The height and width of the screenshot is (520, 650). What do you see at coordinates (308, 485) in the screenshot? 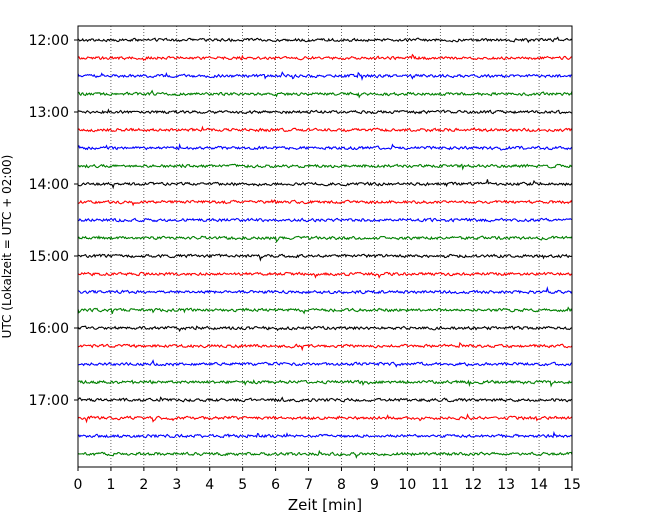
I see `x-tick-label: 7` at bounding box center [308, 485].